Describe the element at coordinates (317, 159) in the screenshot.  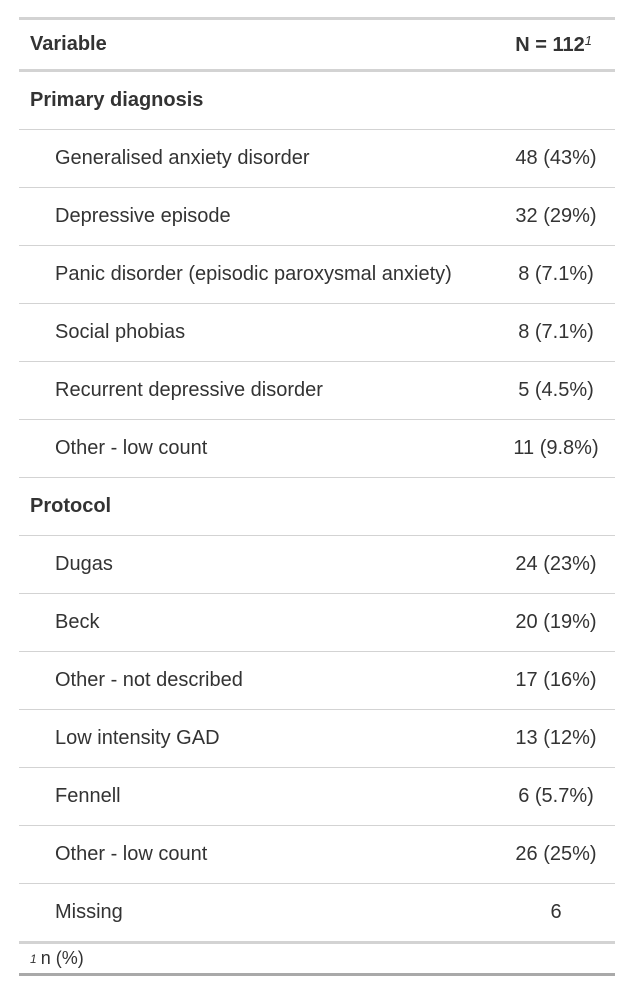
I see `table-row: Generalised anxiety disorder 48 (43%)` at that location.